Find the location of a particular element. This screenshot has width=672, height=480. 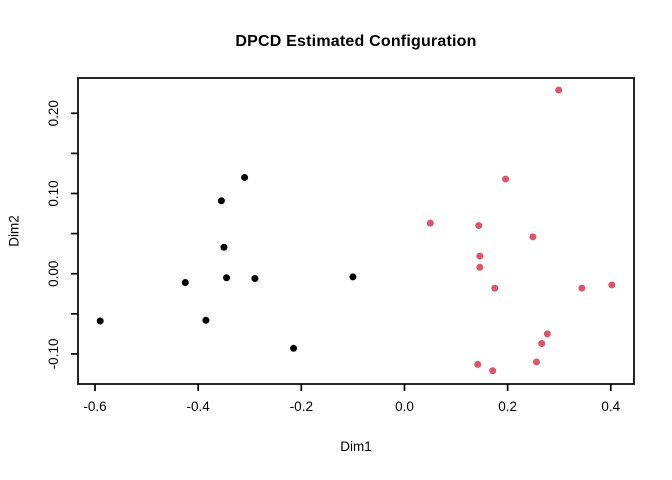

x-axis-label: Dim1 is located at coordinates (356, 446).